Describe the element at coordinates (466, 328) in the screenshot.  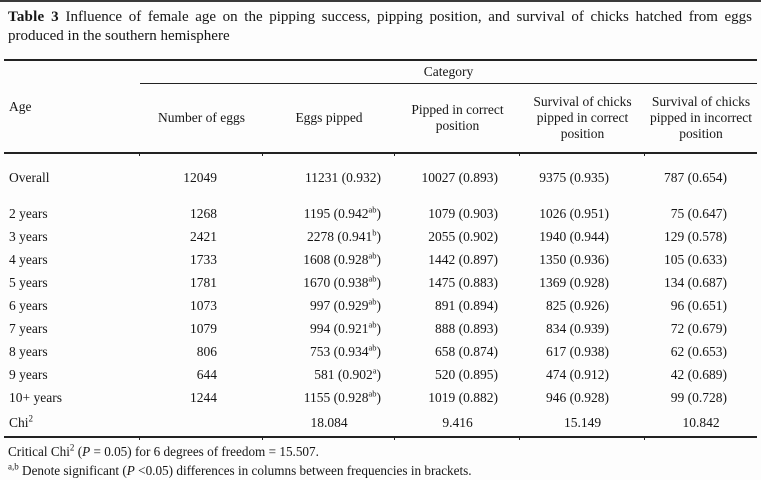
I see `cell-pipped-correct: 888 (0.893)` at that location.